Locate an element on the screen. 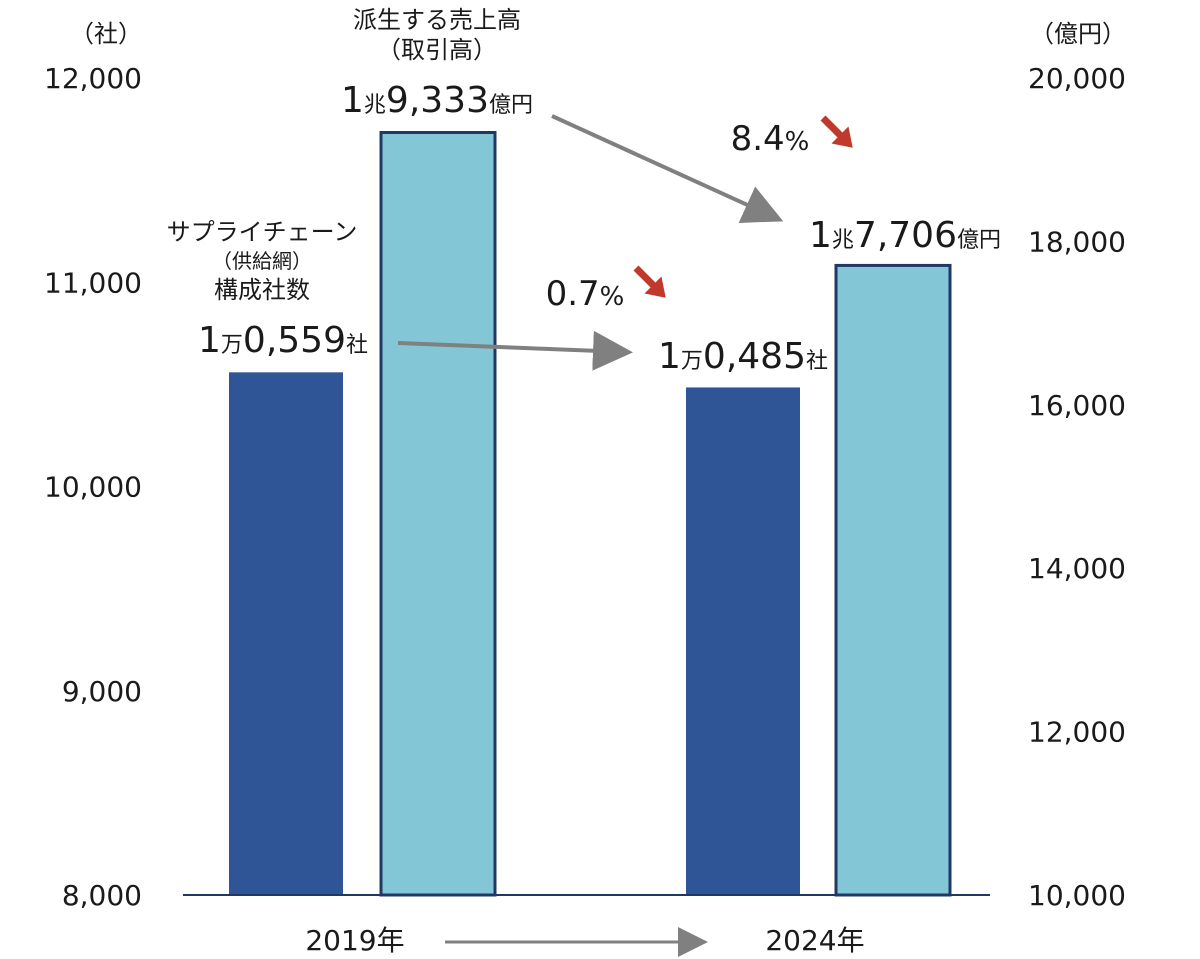 Image resolution: width=1200 pixels, height=959 pixels. pct-label-sales: 8.4% is located at coordinates (770, 139).